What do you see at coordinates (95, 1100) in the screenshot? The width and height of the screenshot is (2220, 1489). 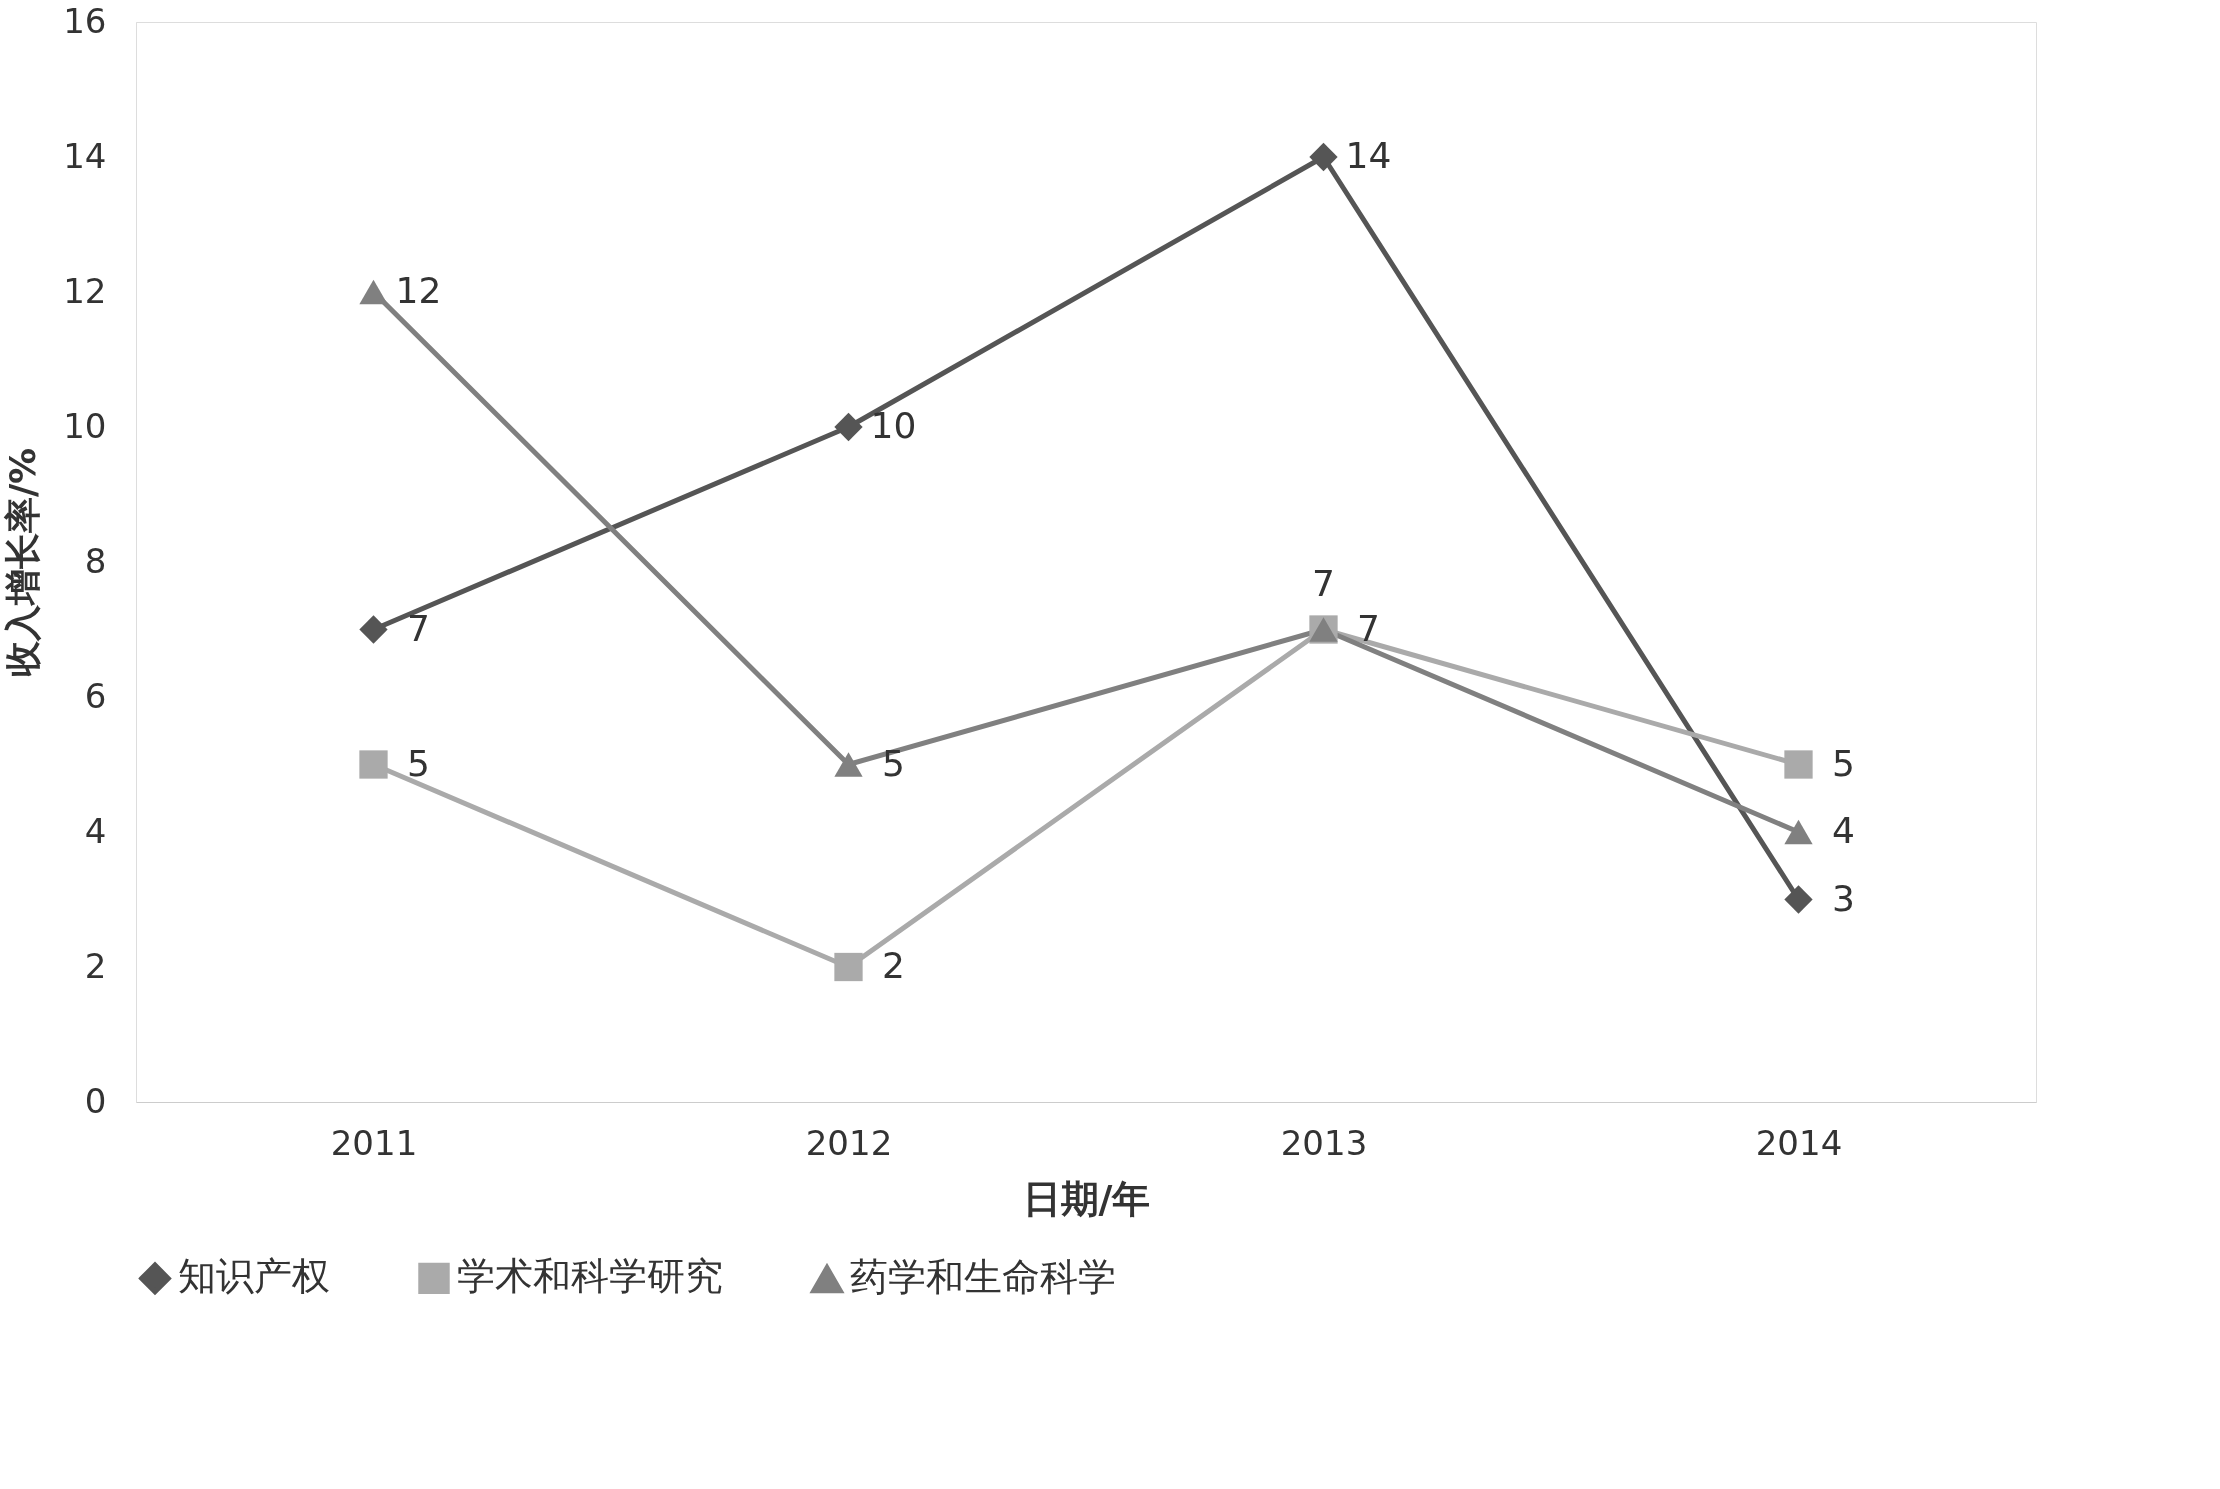 I see `y-tick-label: 0` at bounding box center [95, 1100].